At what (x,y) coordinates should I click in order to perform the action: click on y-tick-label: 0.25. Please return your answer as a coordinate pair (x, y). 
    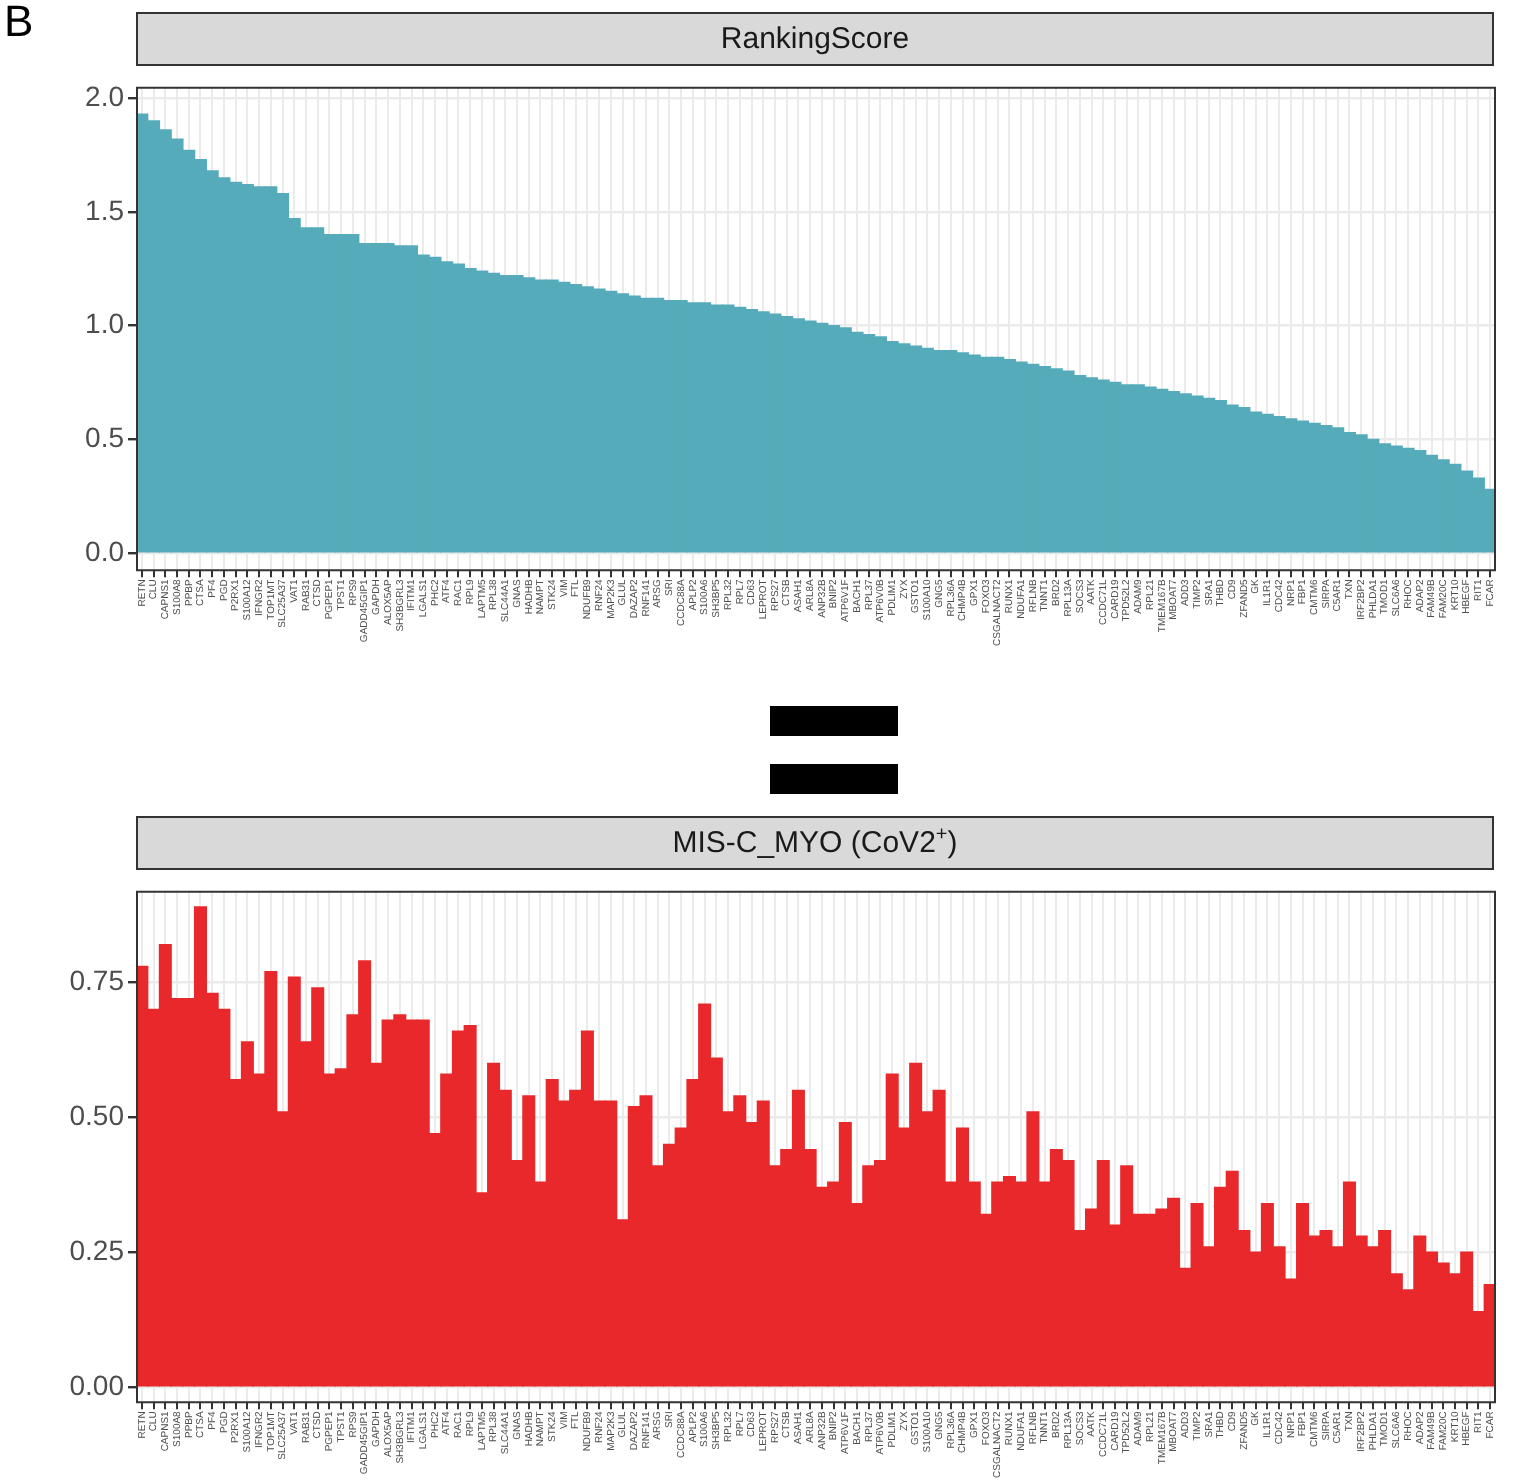
    Looking at the image, I should click on (97, 1249).